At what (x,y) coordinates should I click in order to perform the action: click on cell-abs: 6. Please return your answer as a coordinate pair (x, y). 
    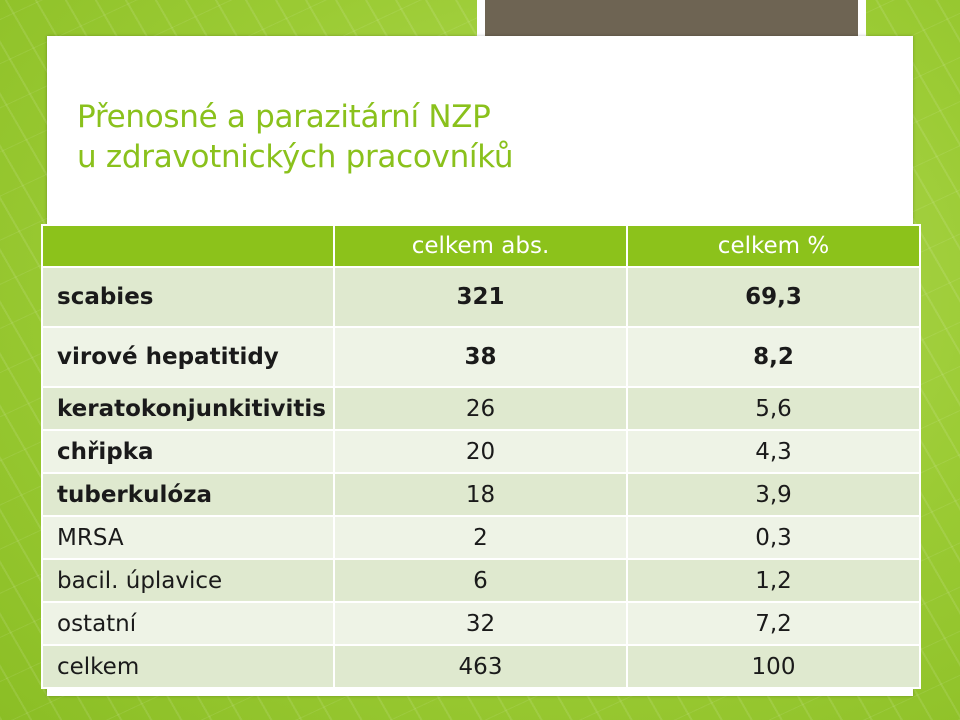
    Looking at the image, I should click on (480, 580).